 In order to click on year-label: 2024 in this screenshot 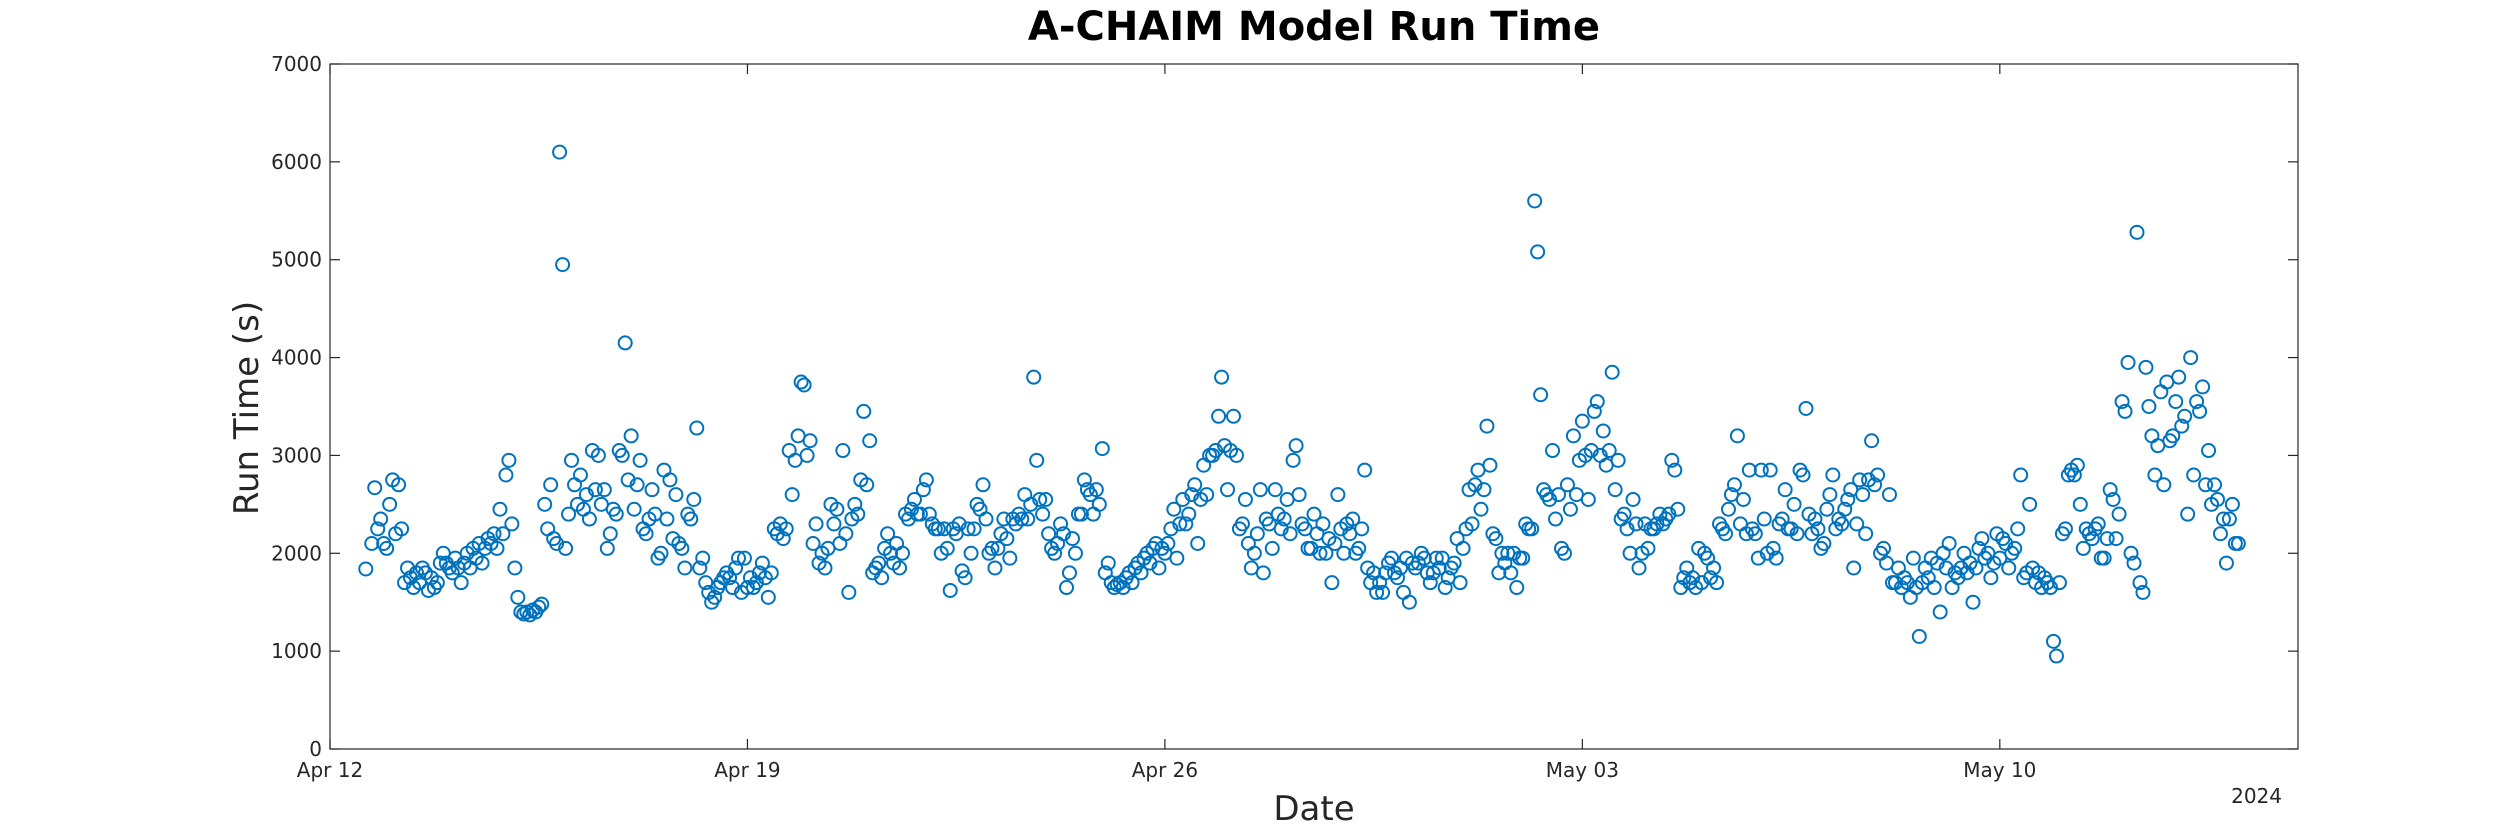, I will do `click(2256, 796)`.